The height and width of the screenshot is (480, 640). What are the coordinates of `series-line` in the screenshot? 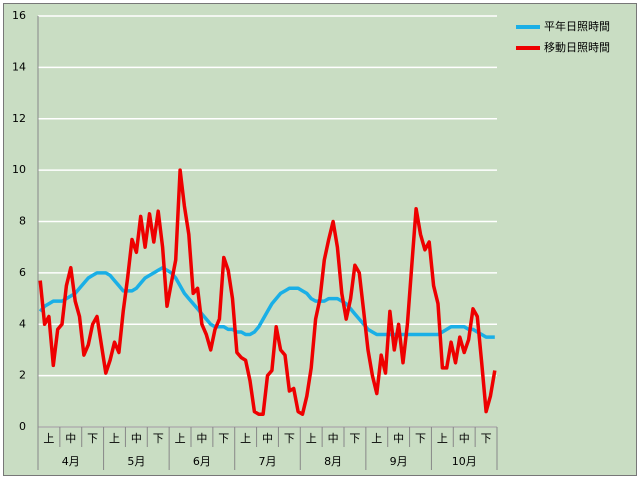 It's located at (266, 302).